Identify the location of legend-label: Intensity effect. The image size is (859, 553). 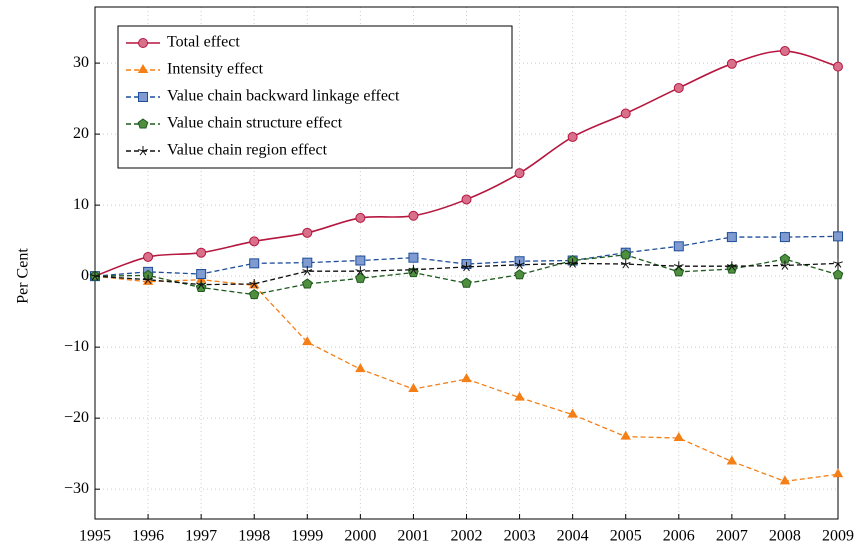
(215, 69).